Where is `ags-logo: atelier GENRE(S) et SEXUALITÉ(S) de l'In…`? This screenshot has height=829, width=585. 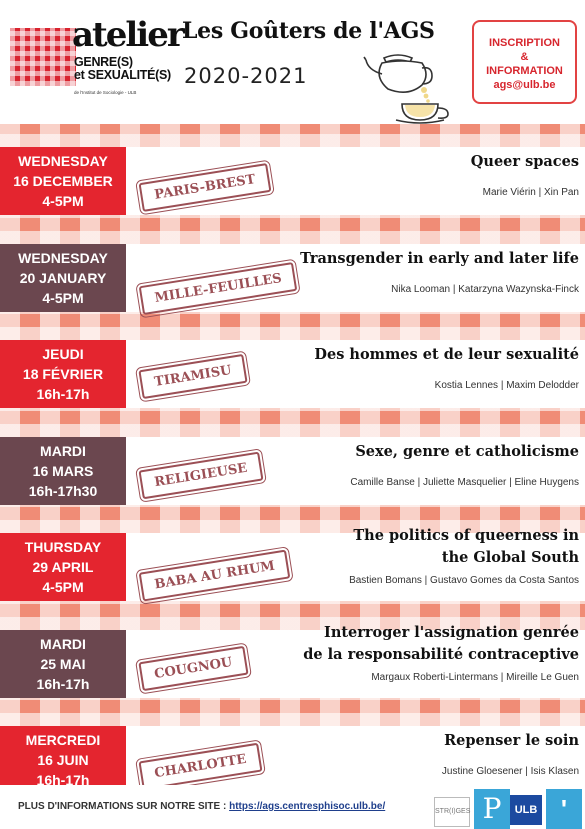 ags-logo: atelier GENRE(S) et SEXUALITÉ(S) de l'In… is located at coordinates (97, 59).